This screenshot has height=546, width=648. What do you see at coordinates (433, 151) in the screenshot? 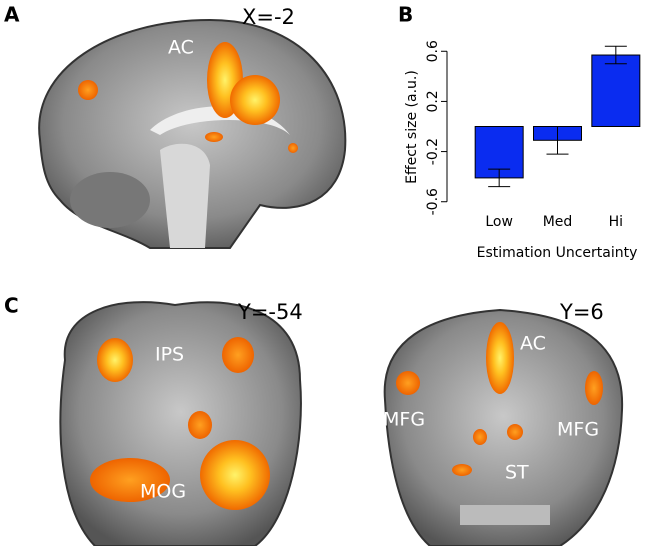
I see `y-tick-label: -0.2` at bounding box center [433, 151].